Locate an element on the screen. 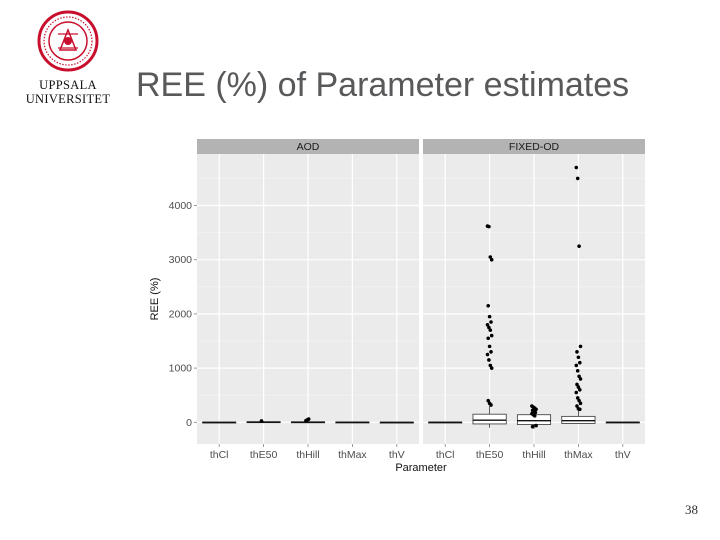 This screenshot has width=720, height=540. logo-line-1: UPPSALA is located at coordinates (68, 85).